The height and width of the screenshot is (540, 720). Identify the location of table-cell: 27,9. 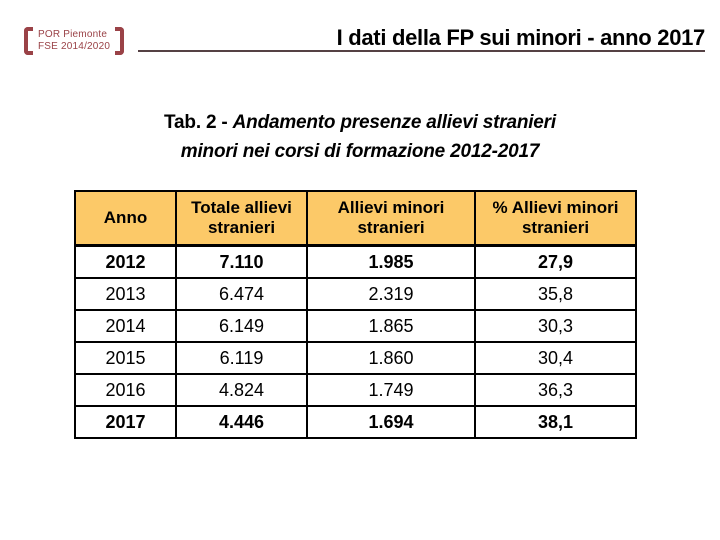
(555, 261).